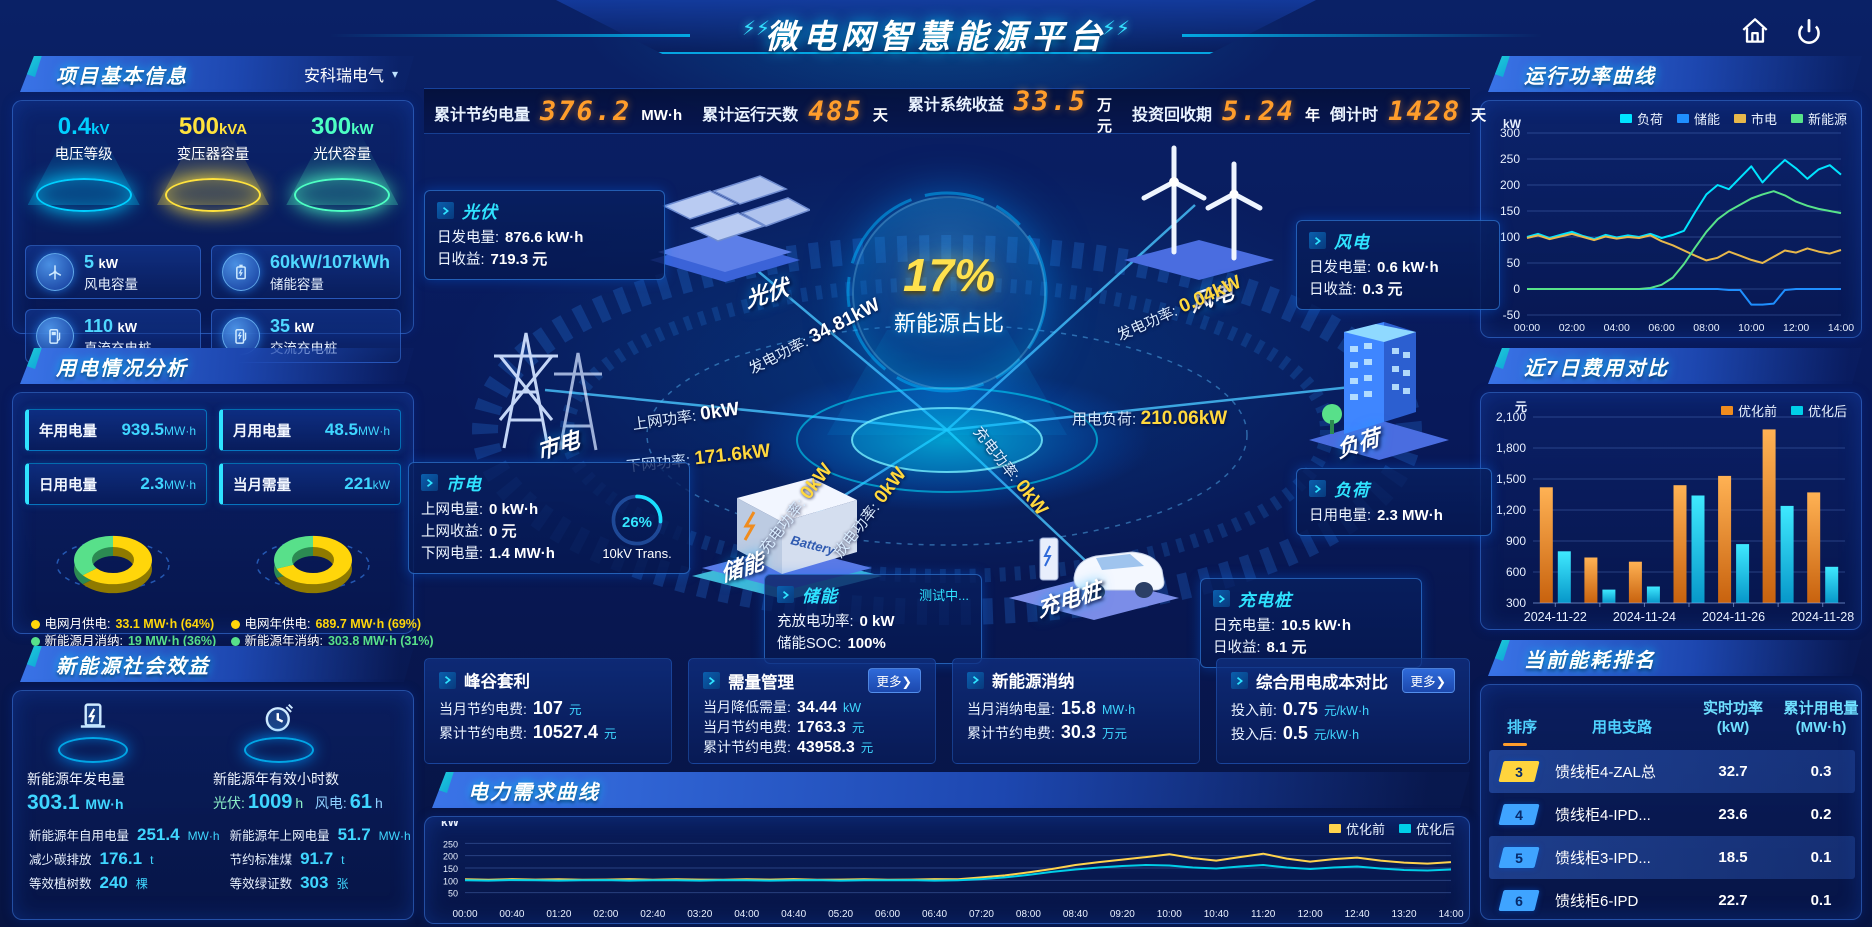 Image resolution: width=1872 pixels, height=927 pixels. Describe the element at coordinates (1122, 914) in the screenshot. I see `svg-text: 09:20` at that location.